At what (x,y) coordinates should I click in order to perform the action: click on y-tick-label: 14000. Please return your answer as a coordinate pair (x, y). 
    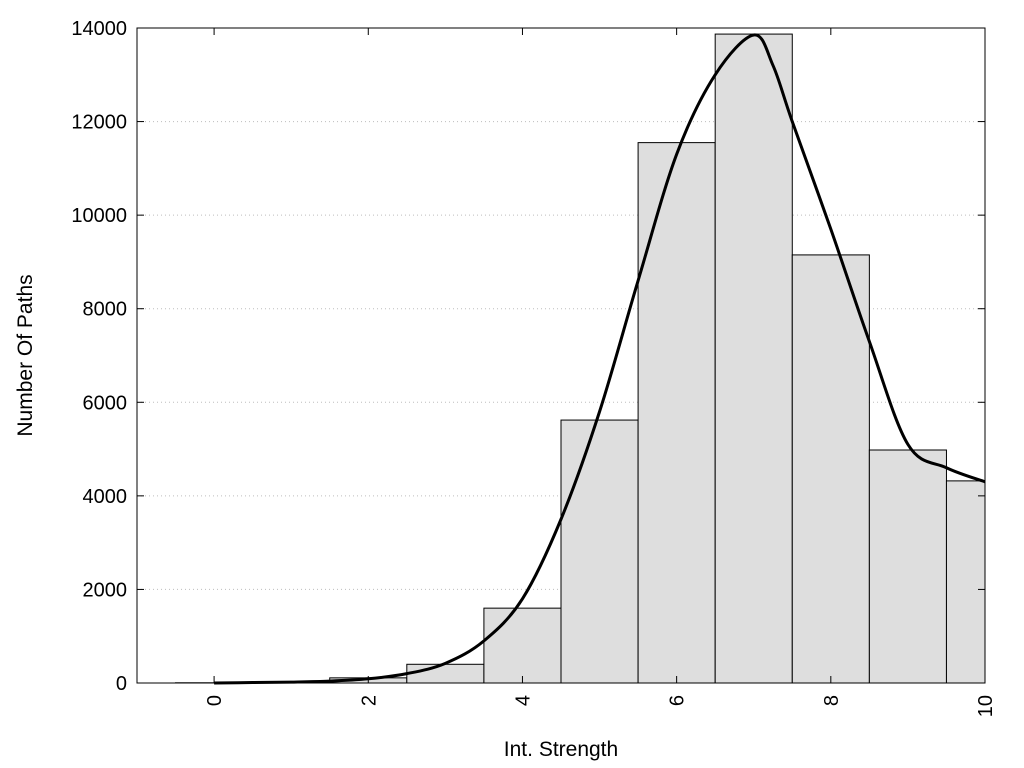
    Looking at the image, I should click on (99, 29).